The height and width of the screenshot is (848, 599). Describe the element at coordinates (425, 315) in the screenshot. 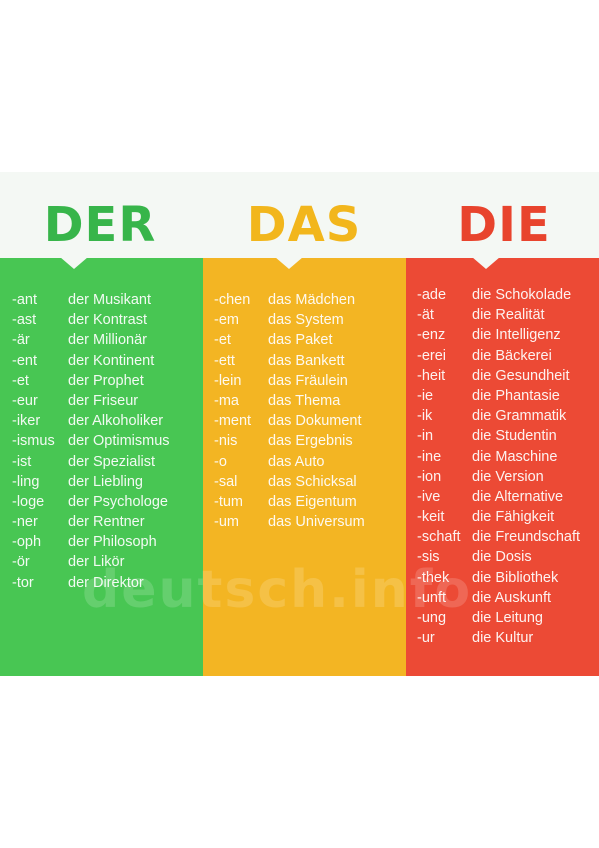

I see `suffix-label: -ät` at that location.